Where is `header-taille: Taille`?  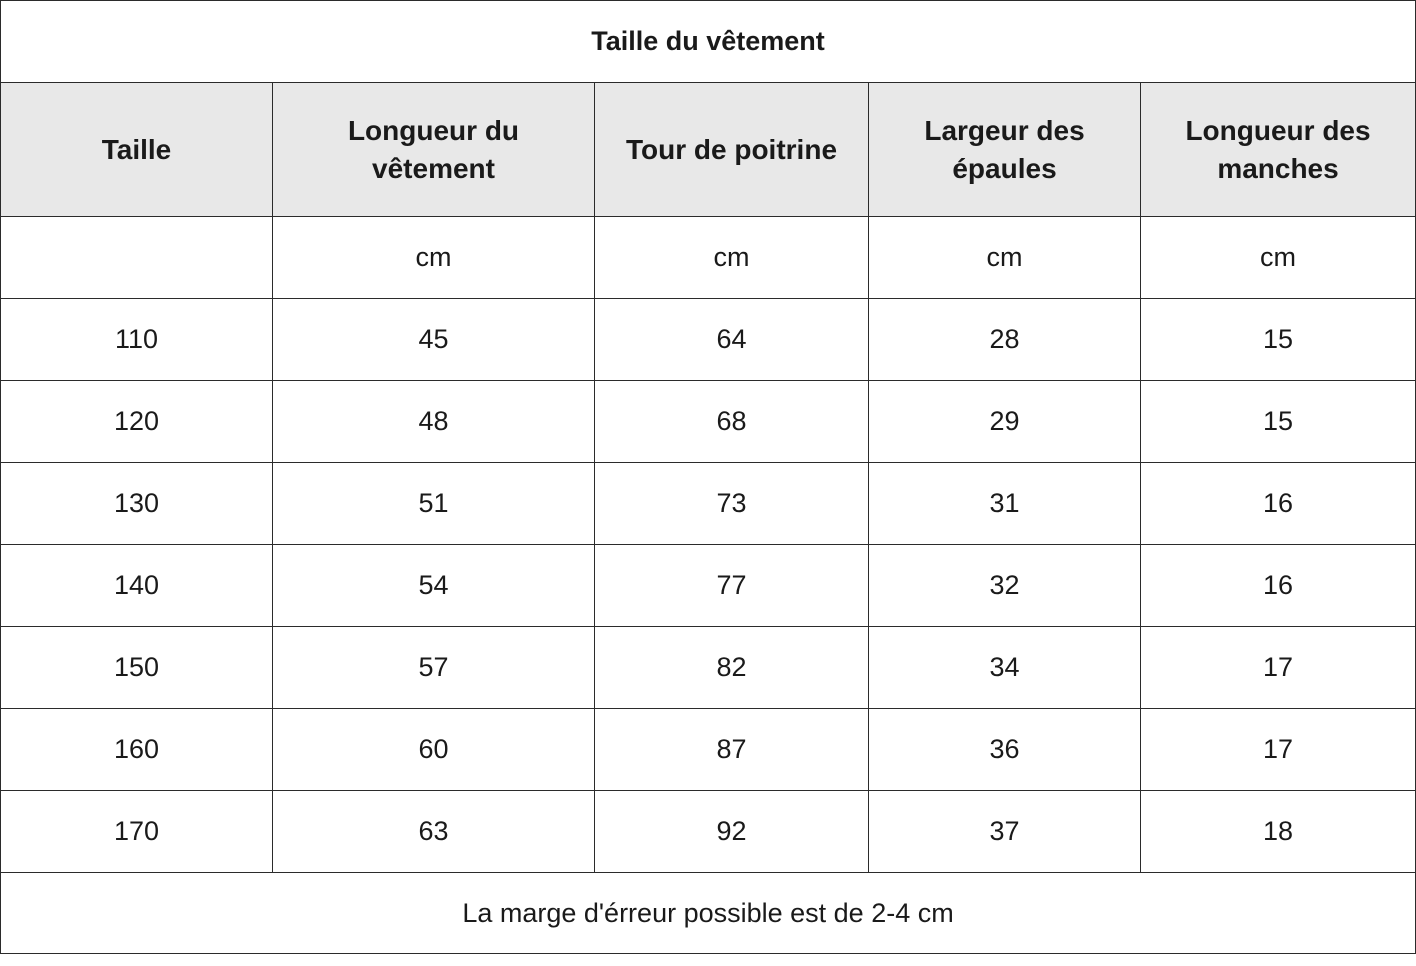 header-taille: Taille is located at coordinates (136, 149).